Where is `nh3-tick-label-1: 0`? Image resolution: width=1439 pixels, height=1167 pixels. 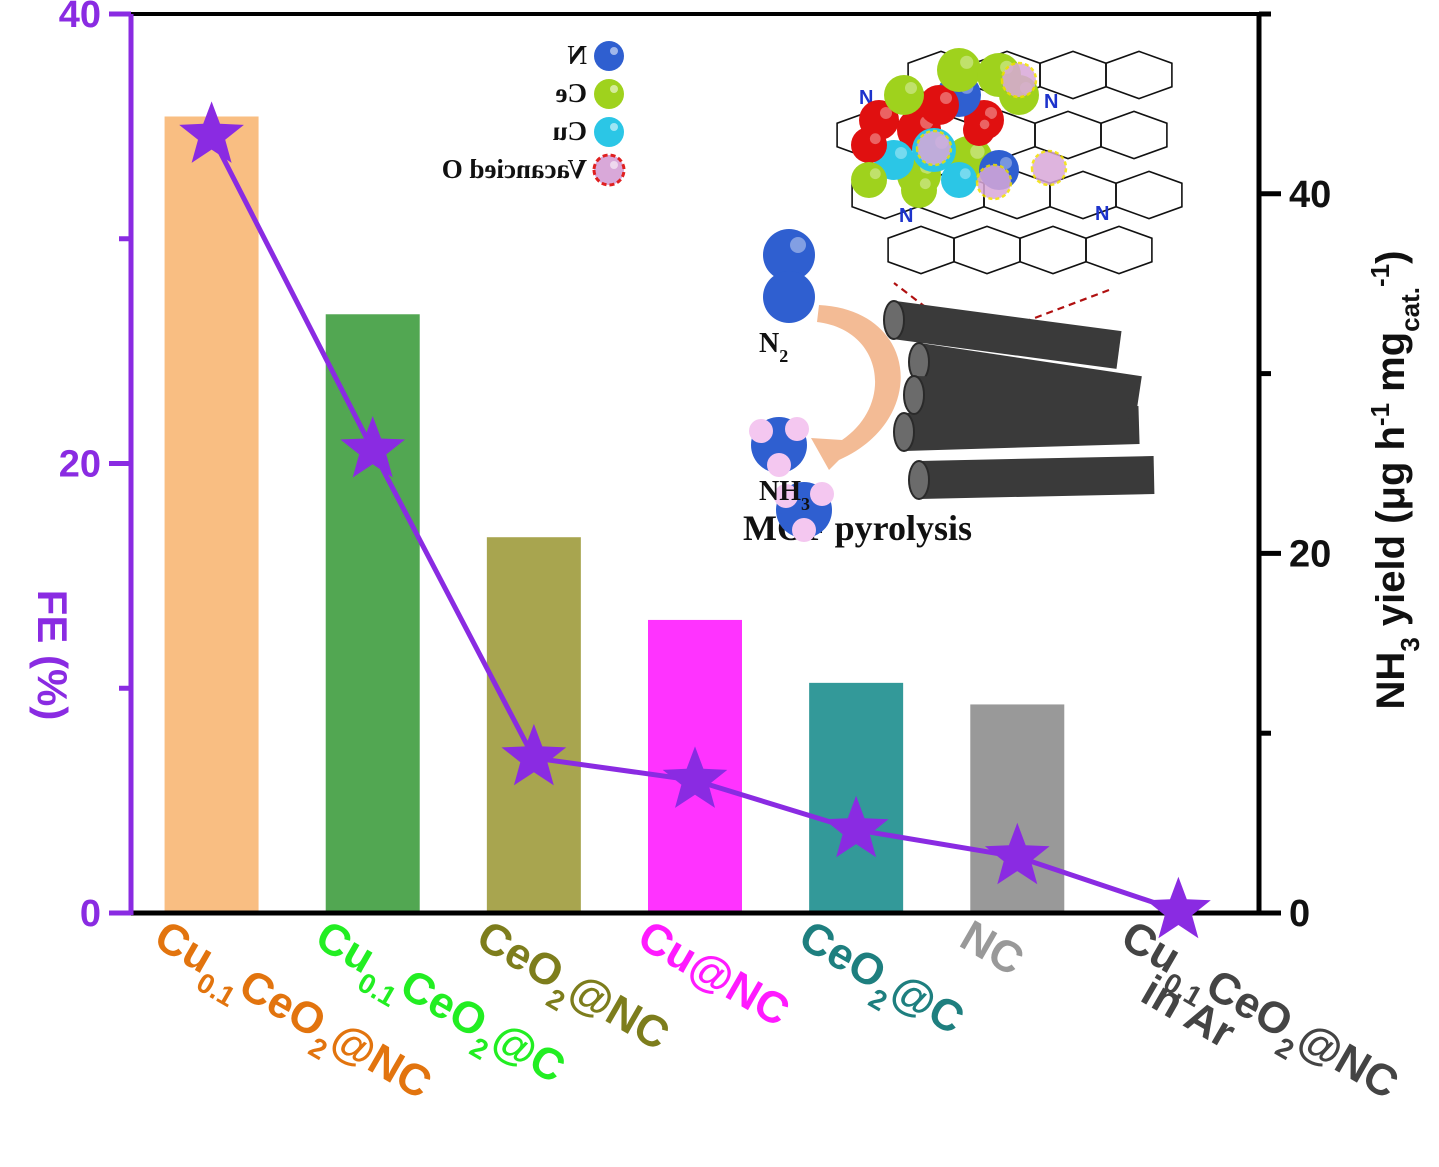
nh3-tick-label-1: 0 is located at coordinates (1299, 914).